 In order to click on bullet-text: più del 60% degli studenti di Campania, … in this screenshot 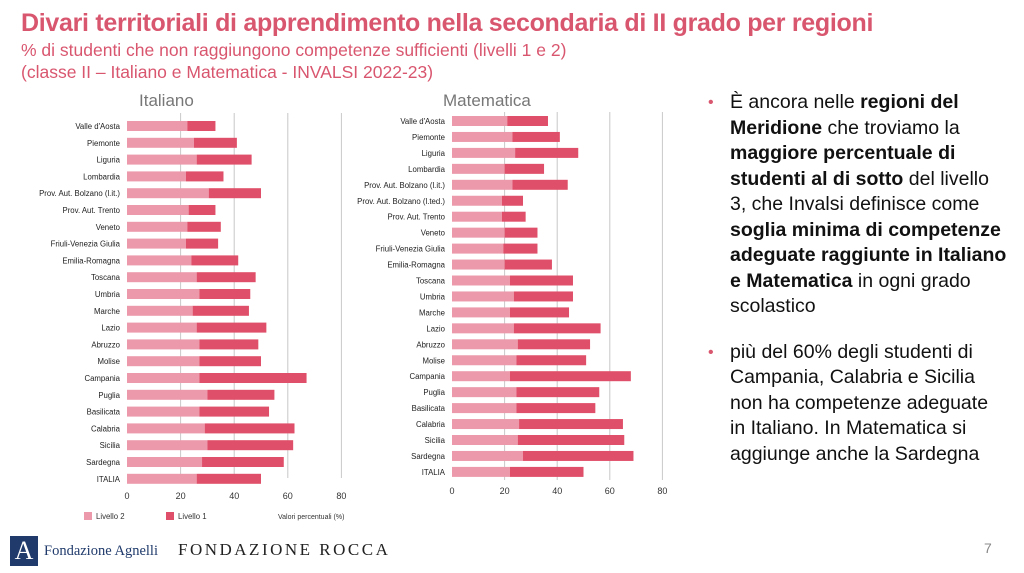, I will do `click(859, 402)`.